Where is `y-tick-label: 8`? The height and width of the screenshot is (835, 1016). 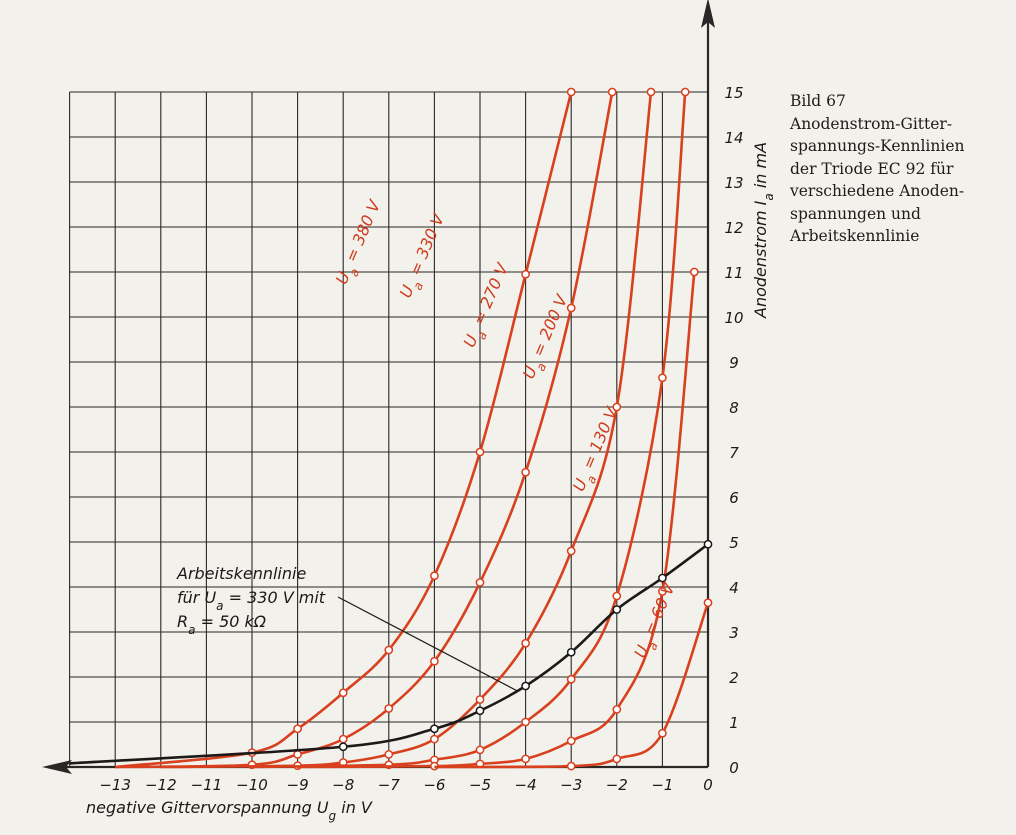 y-tick-label: 8 is located at coordinates (734, 408).